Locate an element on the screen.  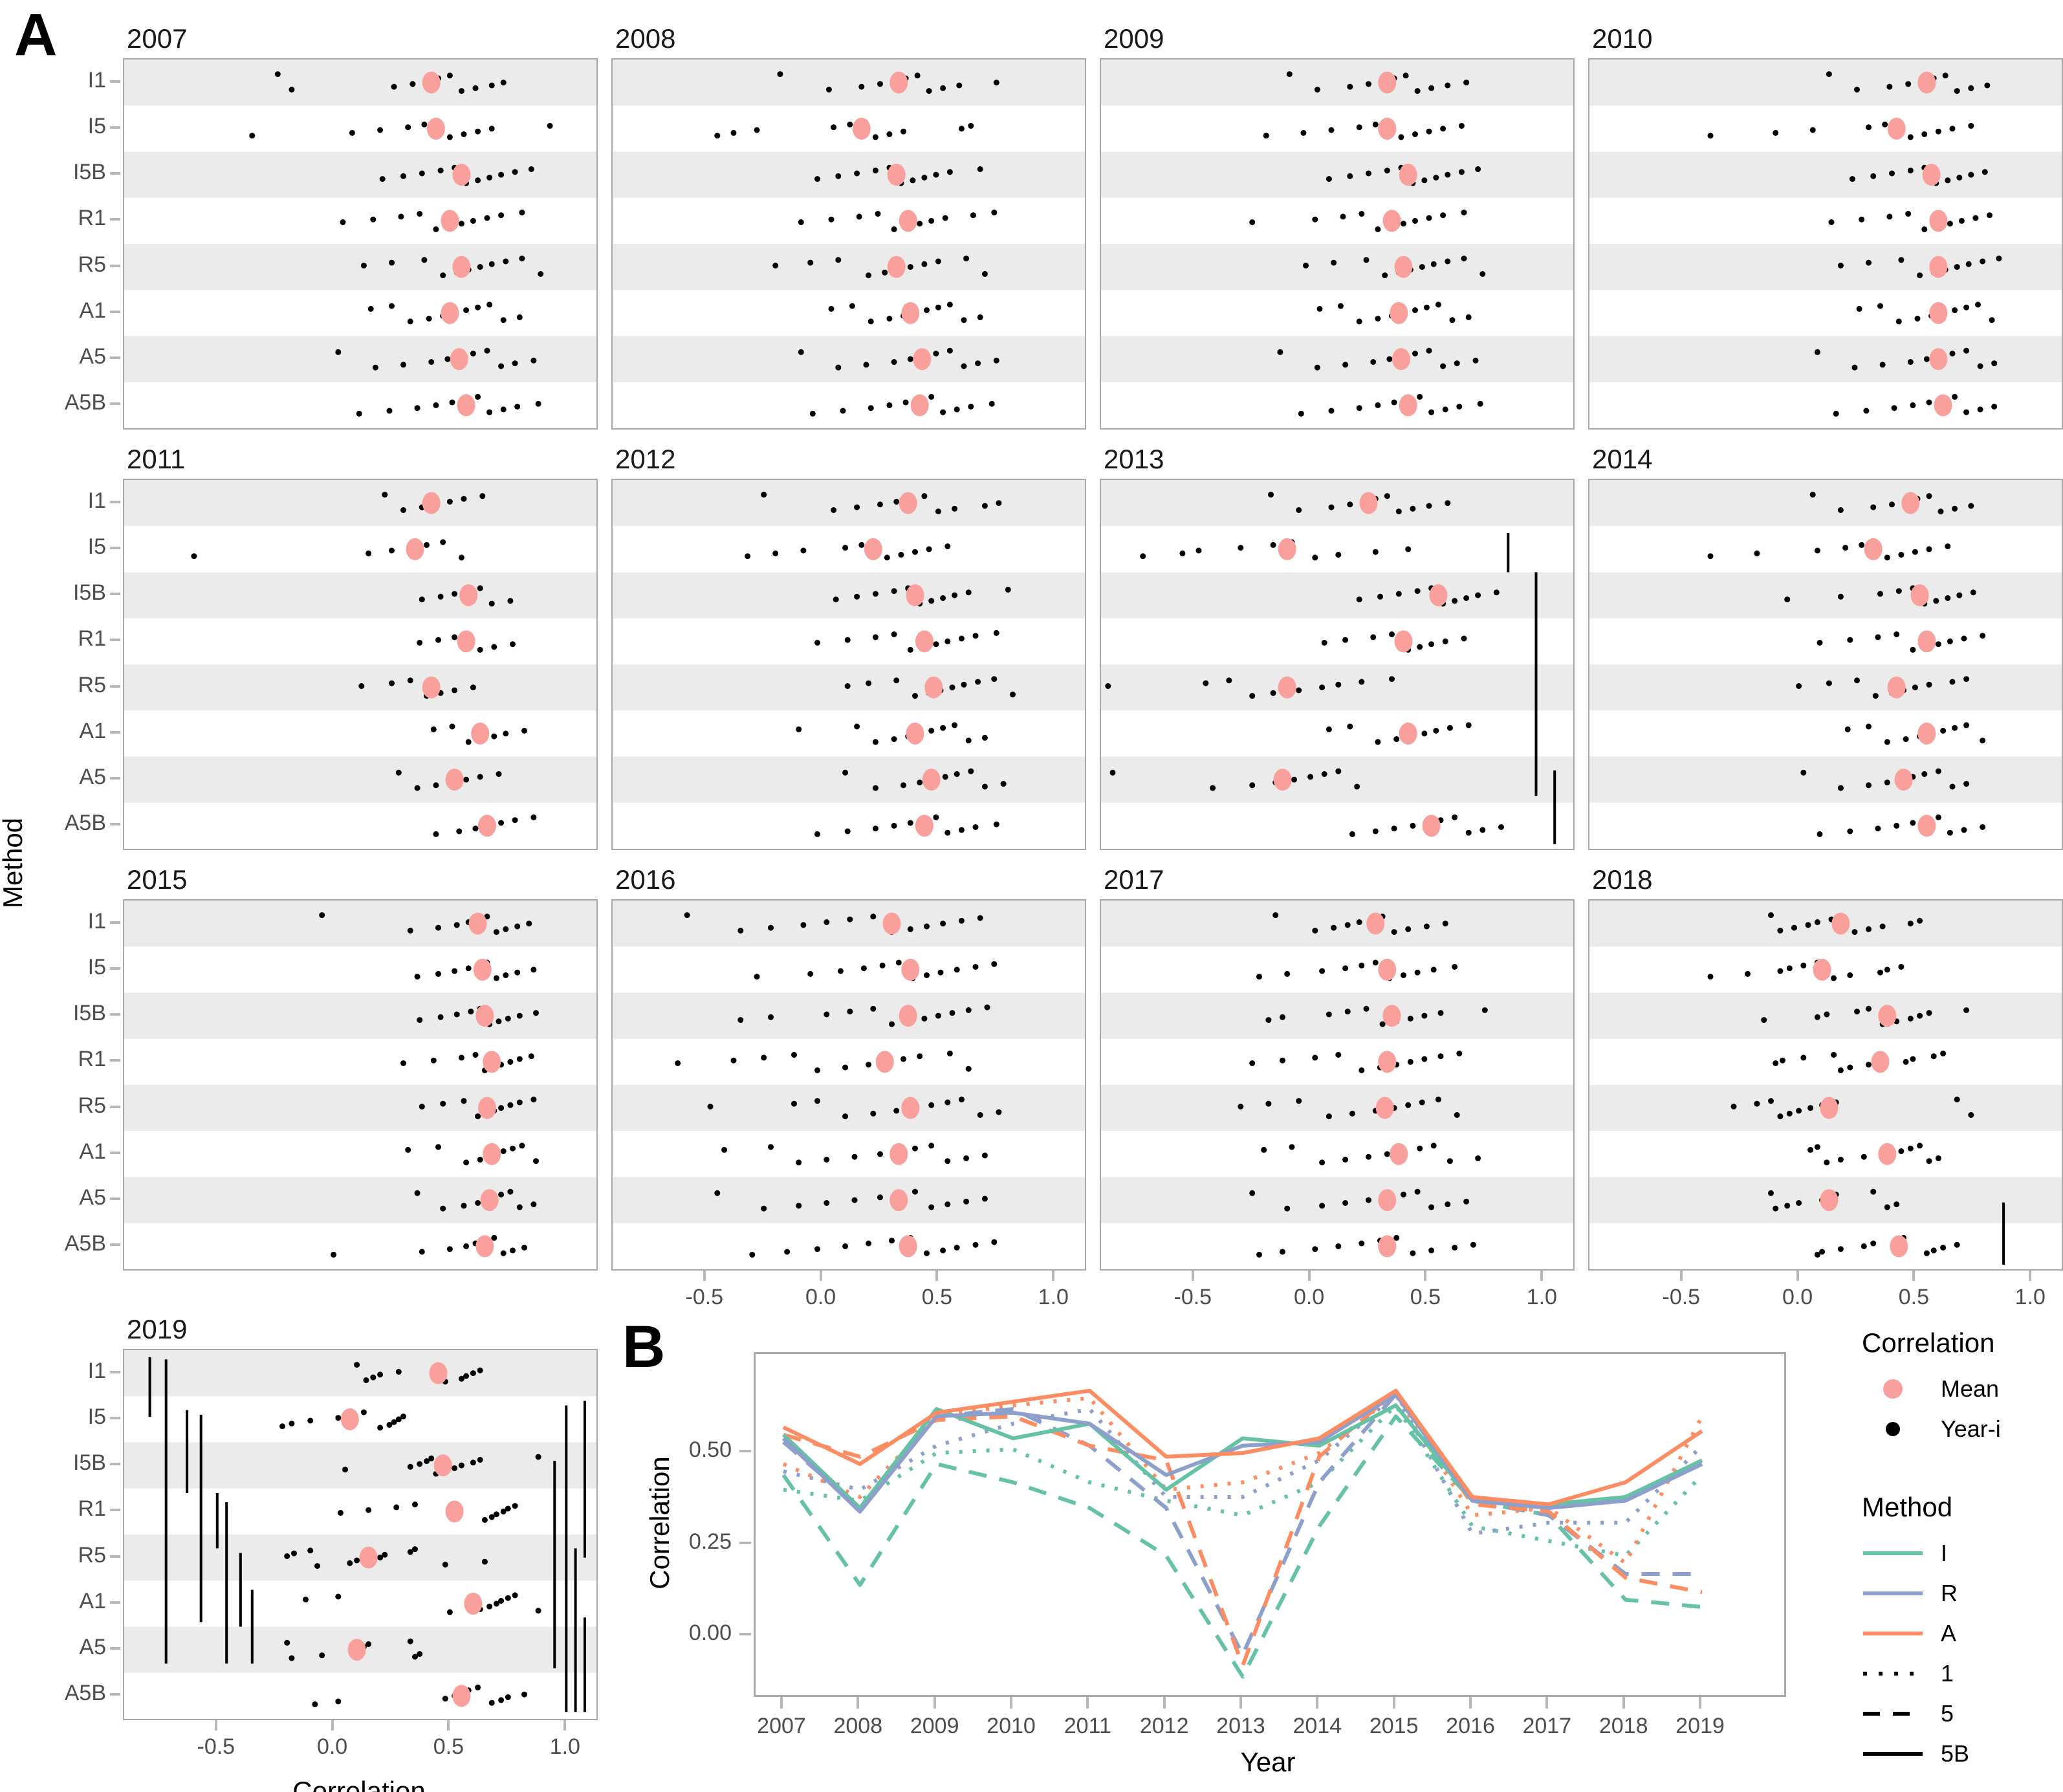
x-tick-label: 1.0 is located at coordinates (2030, 1297).